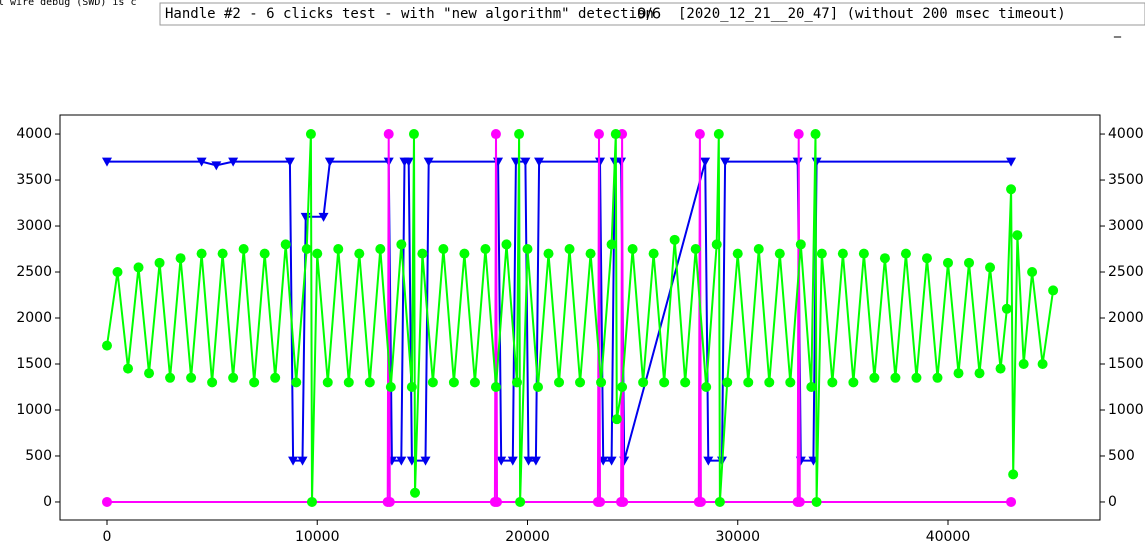 Image resolution: width=1145 pixels, height=554 pixels. What do you see at coordinates (1126, 134) in the screenshot?
I see `y2-tick-label: 4000` at bounding box center [1126, 134].